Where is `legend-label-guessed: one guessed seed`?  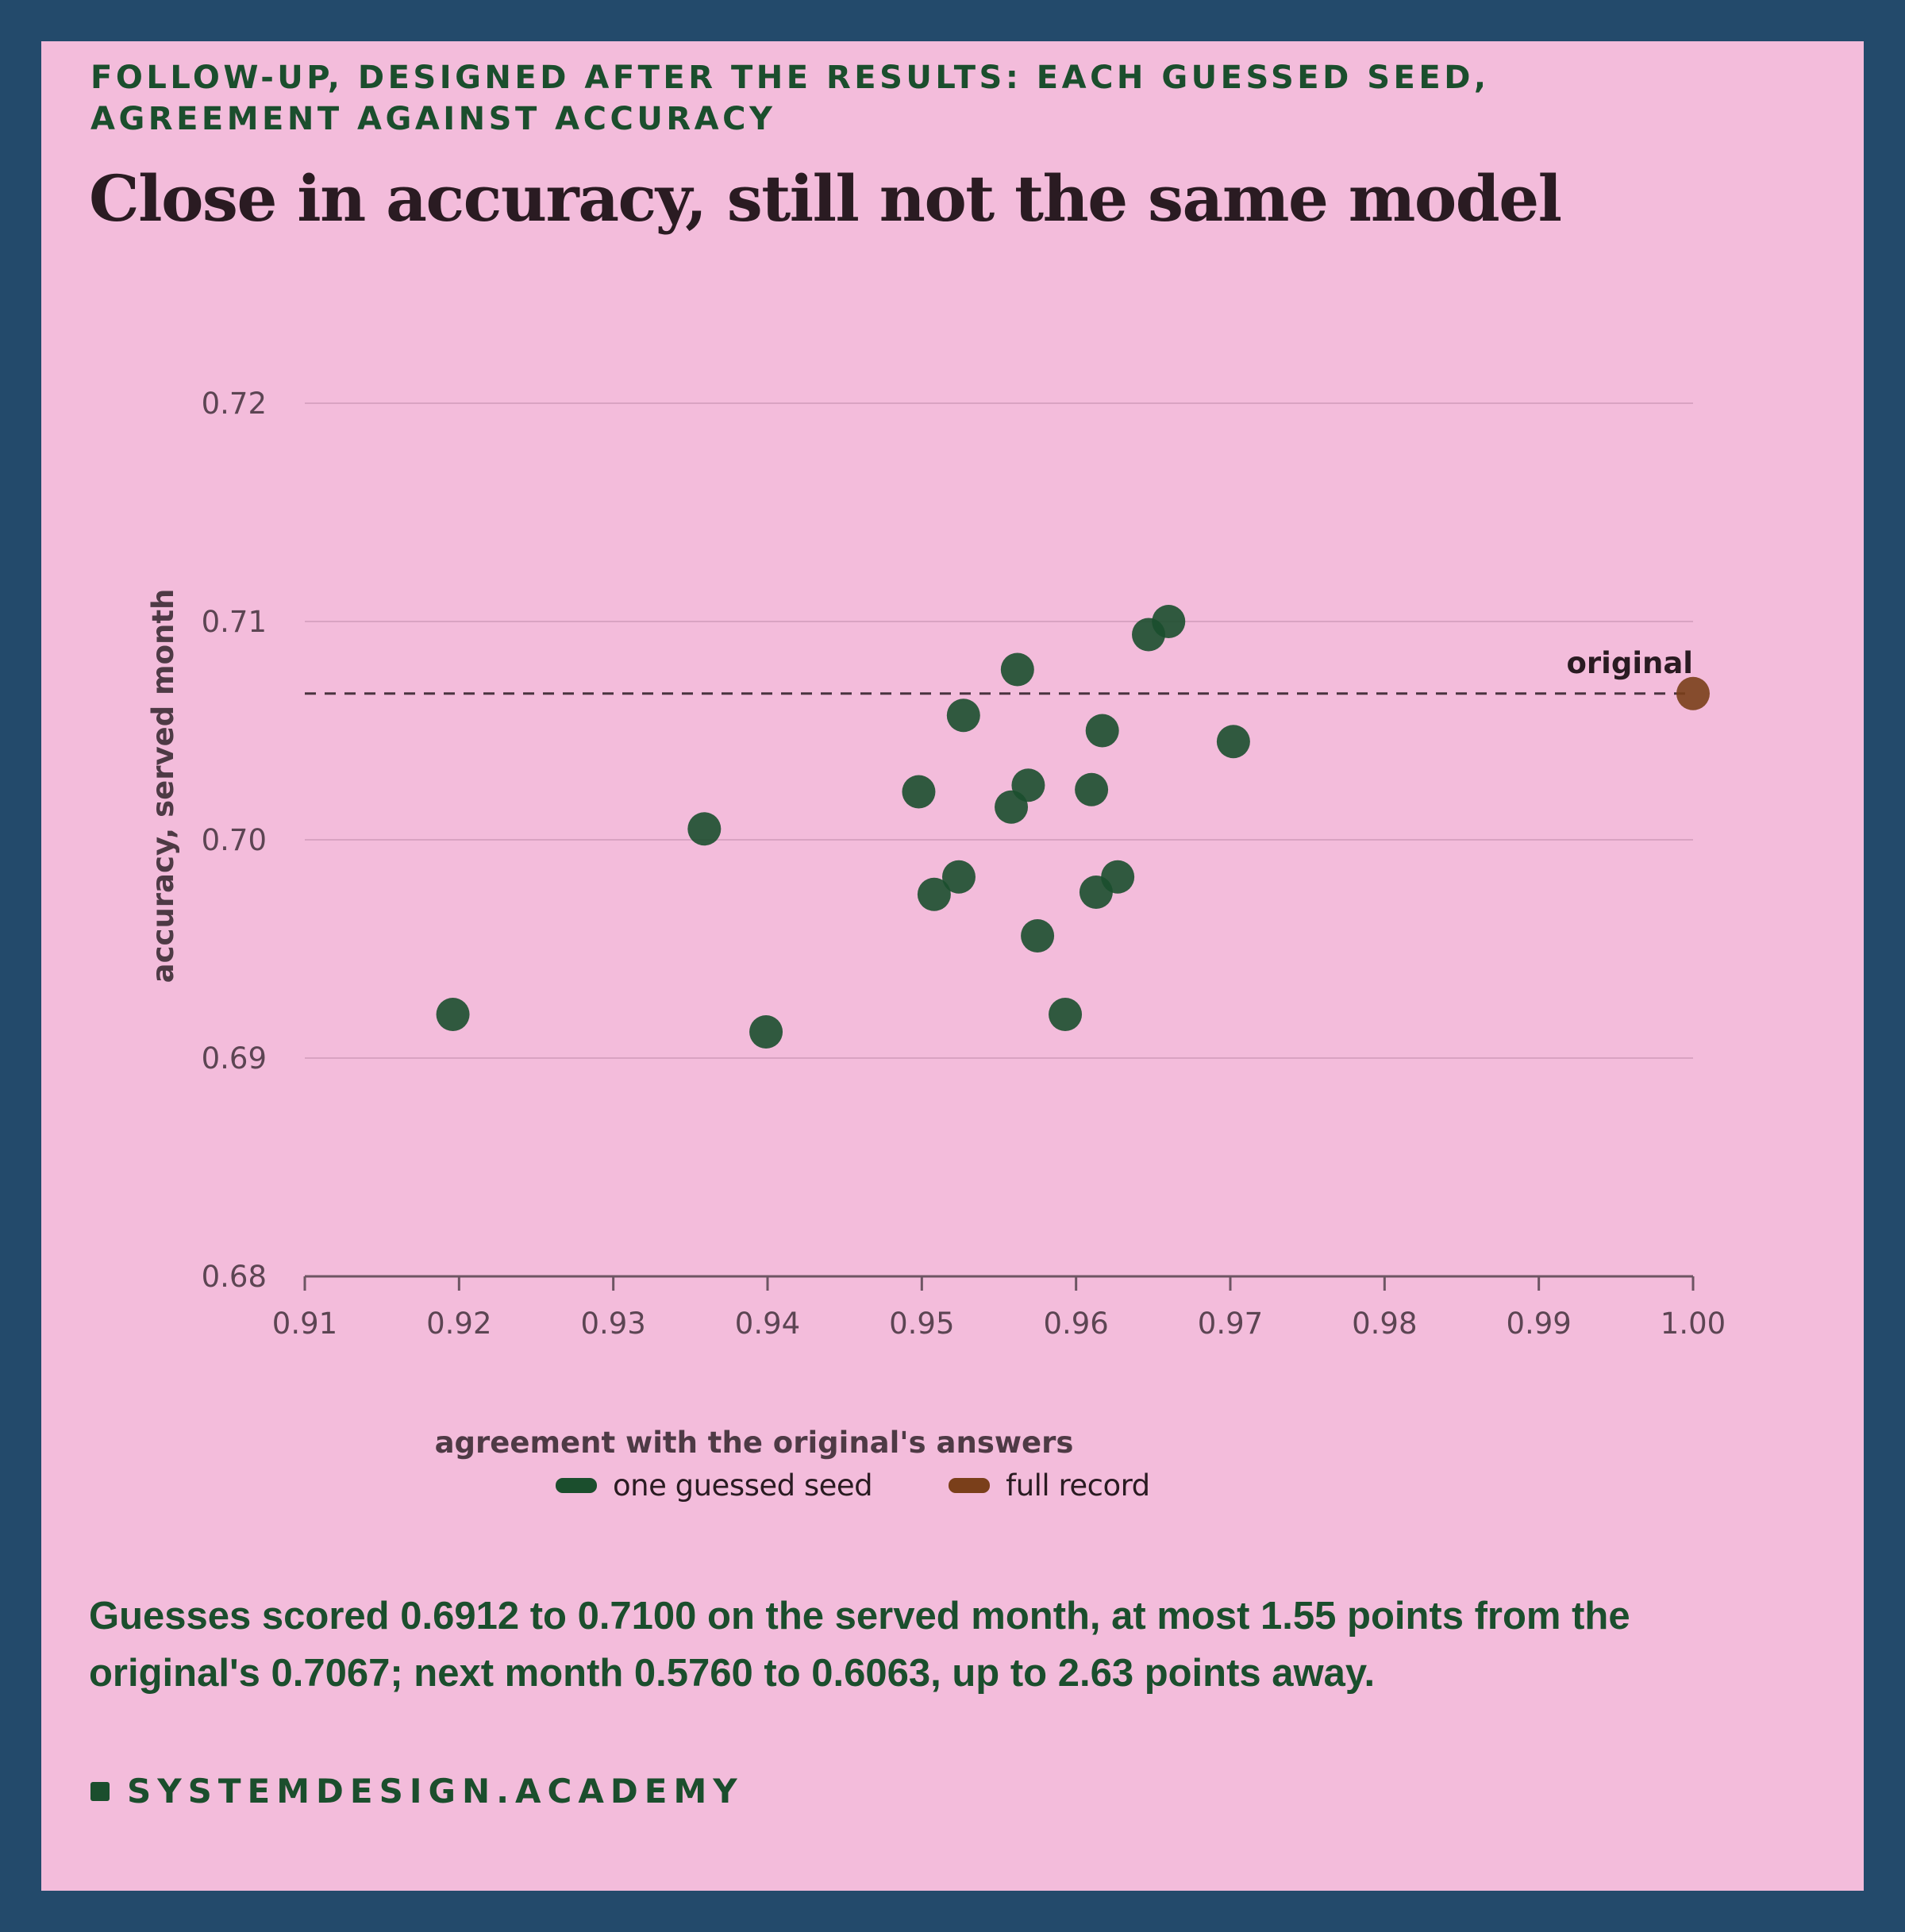 legend-label-guessed: one guessed seed is located at coordinates (743, 1485).